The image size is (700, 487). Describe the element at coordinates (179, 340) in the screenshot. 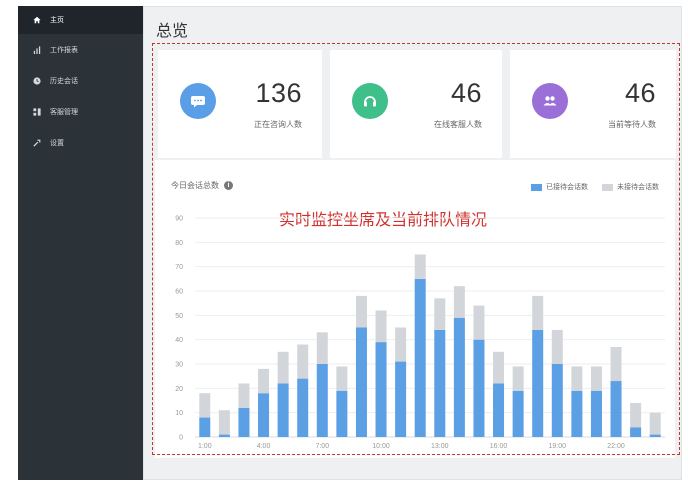

I see `y-tick-label: 40` at that location.